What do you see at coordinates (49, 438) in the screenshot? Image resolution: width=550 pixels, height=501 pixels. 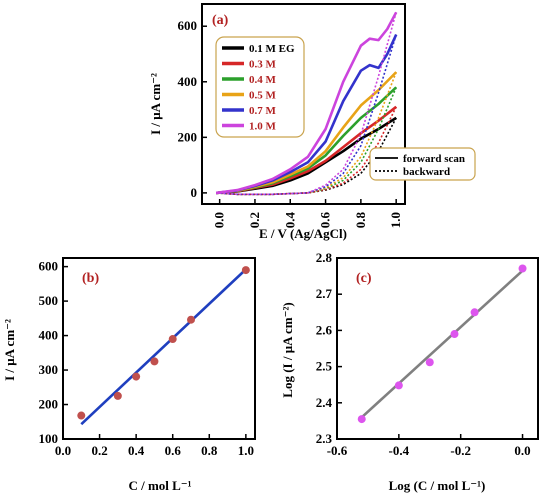 I see `y-tick-label: 100` at bounding box center [49, 438].